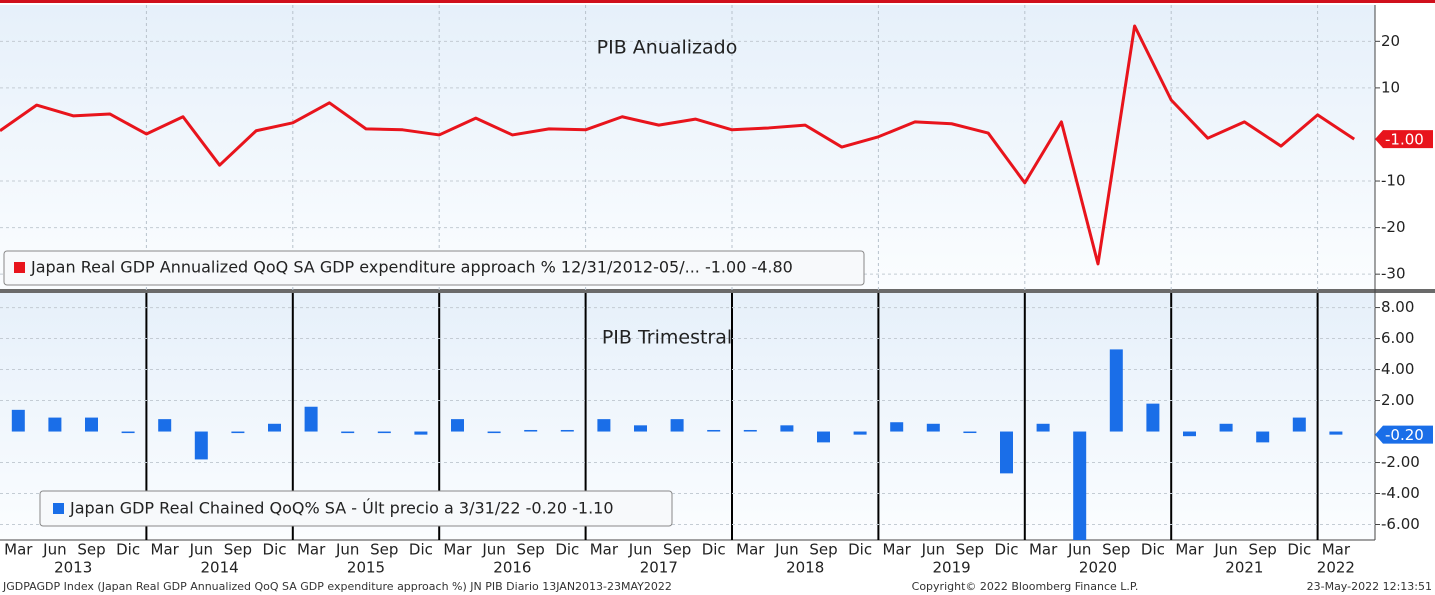 This screenshot has width=1435, height=595. Describe the element at coordinates (717, 291) in the screenshot. I see `panel-separator` at that location.